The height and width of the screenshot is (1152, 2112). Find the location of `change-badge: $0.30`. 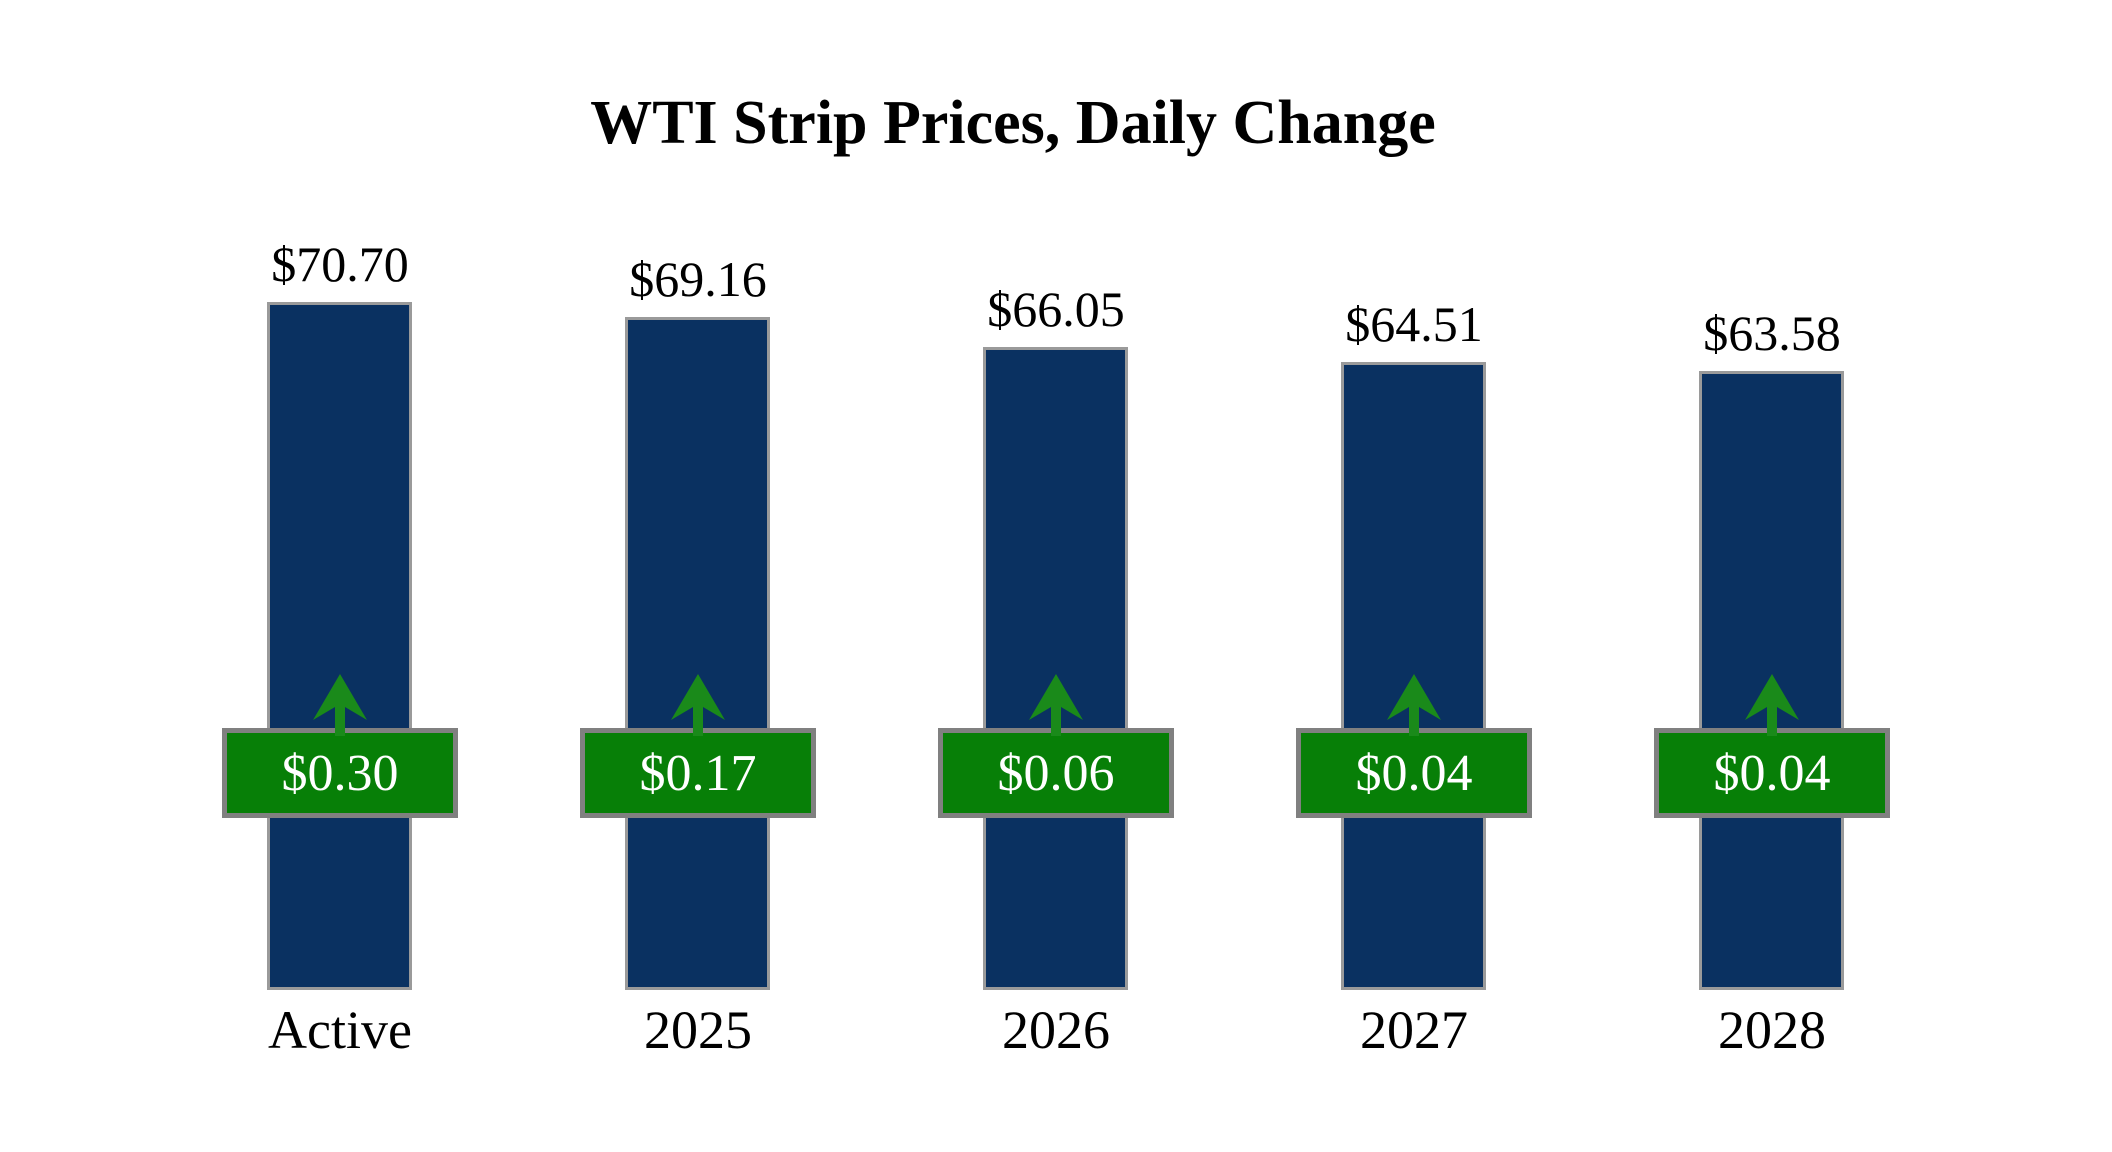

change-badge: $0.30 is located at coordinates (340, 773).